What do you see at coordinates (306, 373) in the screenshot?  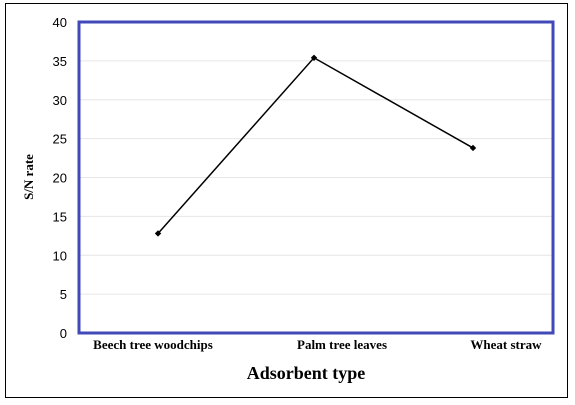 I see `x-axis-title: Adsorbent type` at bounding box center [306, 373].